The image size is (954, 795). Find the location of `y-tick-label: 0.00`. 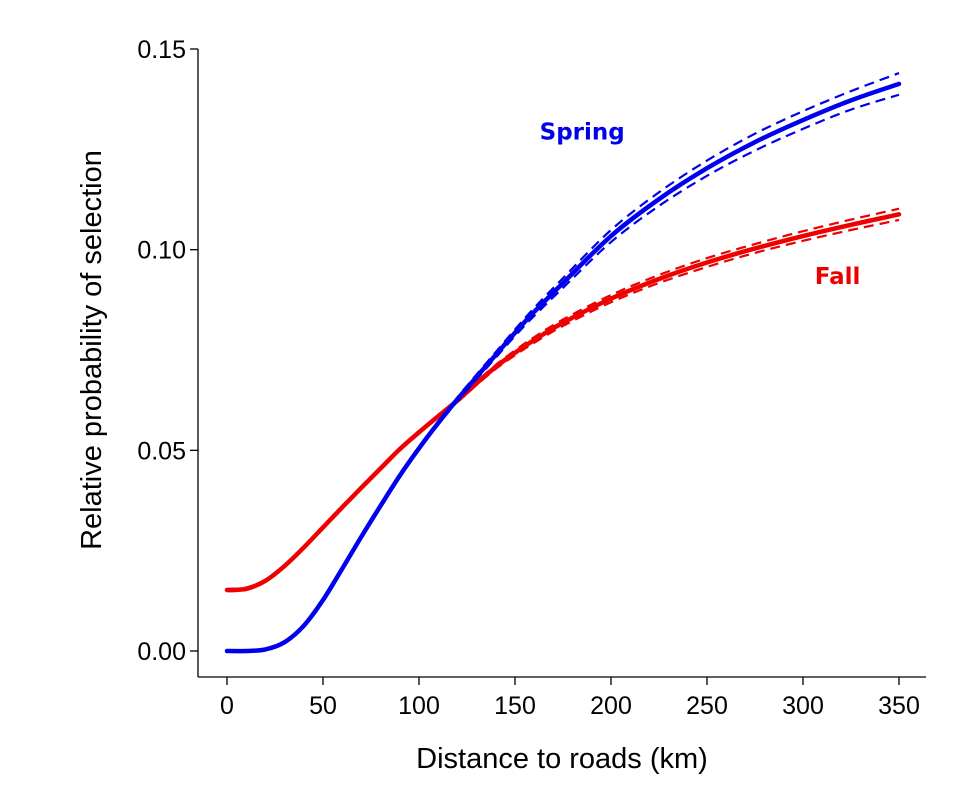

y-tick-label: 0.00 is located at coordinates (161, 652).